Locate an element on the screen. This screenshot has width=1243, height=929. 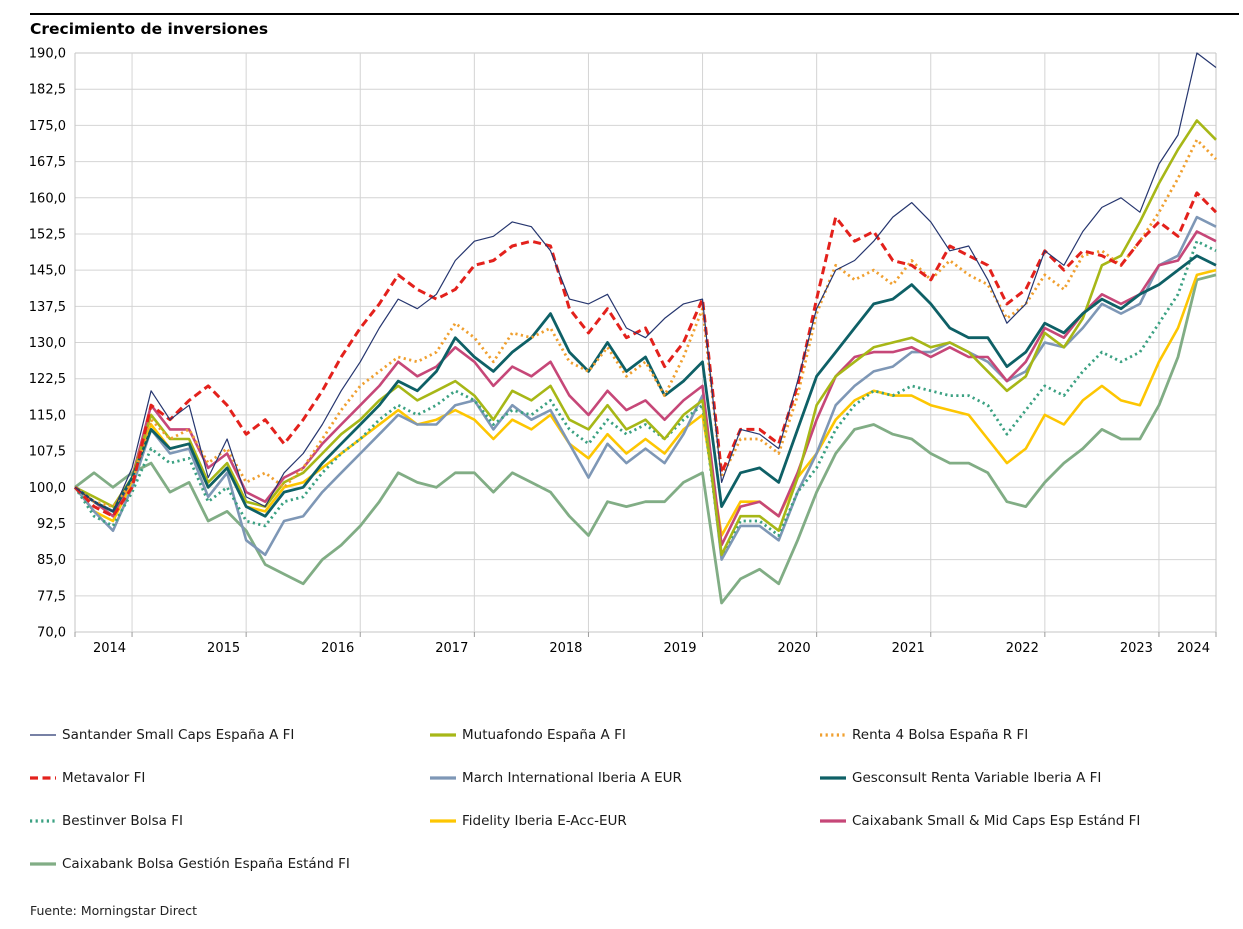
y-axis-tick-label: 167,5 is located at coordinates (47, 162).